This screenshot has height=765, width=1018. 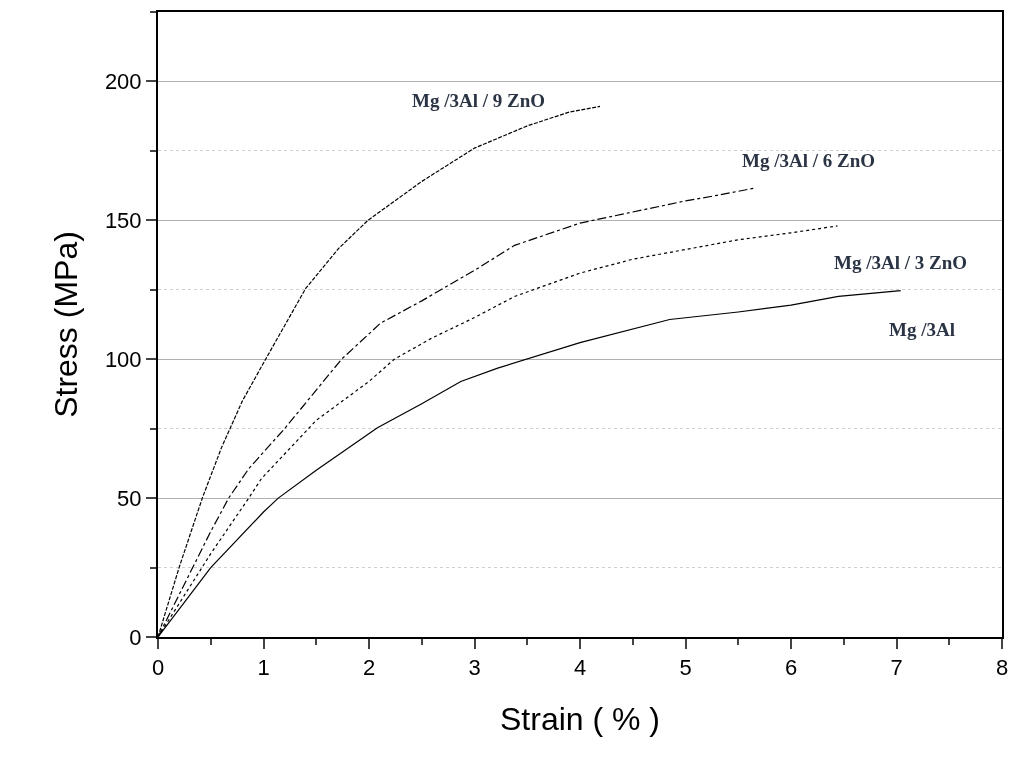 What do you see at coordinates (135, 637) in the screenshot?
I see `y-tick-label: 0` at bounding box center [135, 637].